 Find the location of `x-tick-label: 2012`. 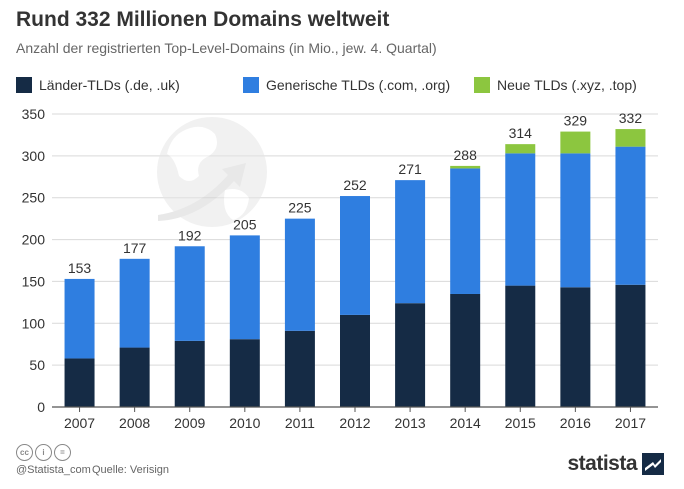

x-tick-label: 2012 is located at coordinates (354, 423).